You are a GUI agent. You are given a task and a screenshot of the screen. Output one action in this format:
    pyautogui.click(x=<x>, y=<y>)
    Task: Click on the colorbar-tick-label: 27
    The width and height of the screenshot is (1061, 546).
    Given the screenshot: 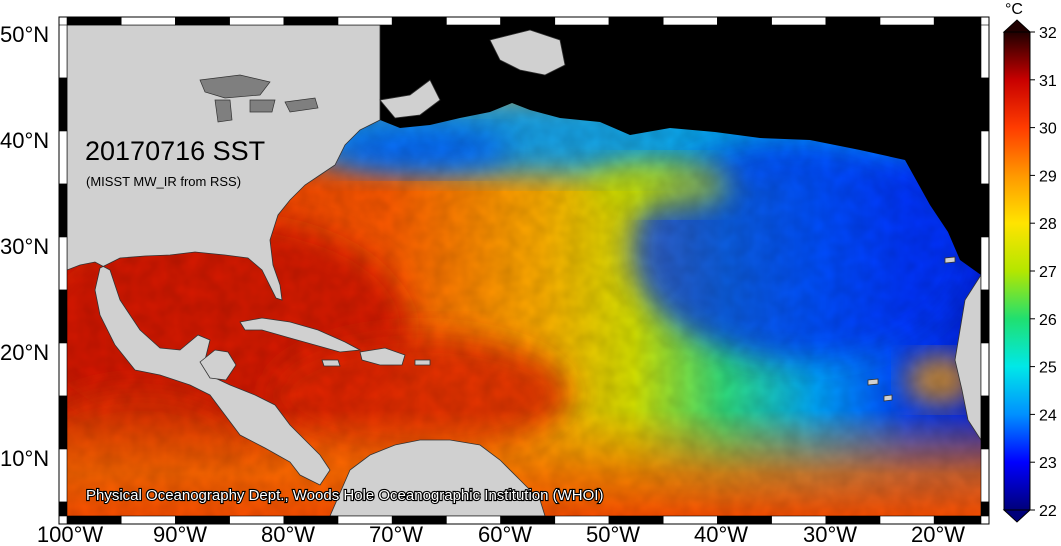 What is the action you would take?
    pyautogui.click(x=1048, y=272)
    